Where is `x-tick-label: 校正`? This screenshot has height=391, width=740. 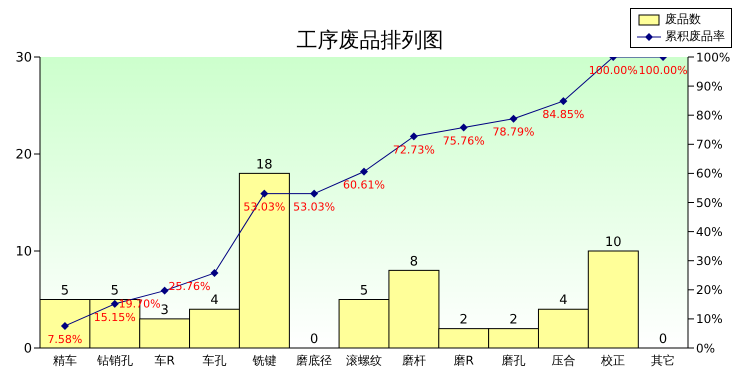 x-tick-label: 校正 is located at coordinates (613, 361).